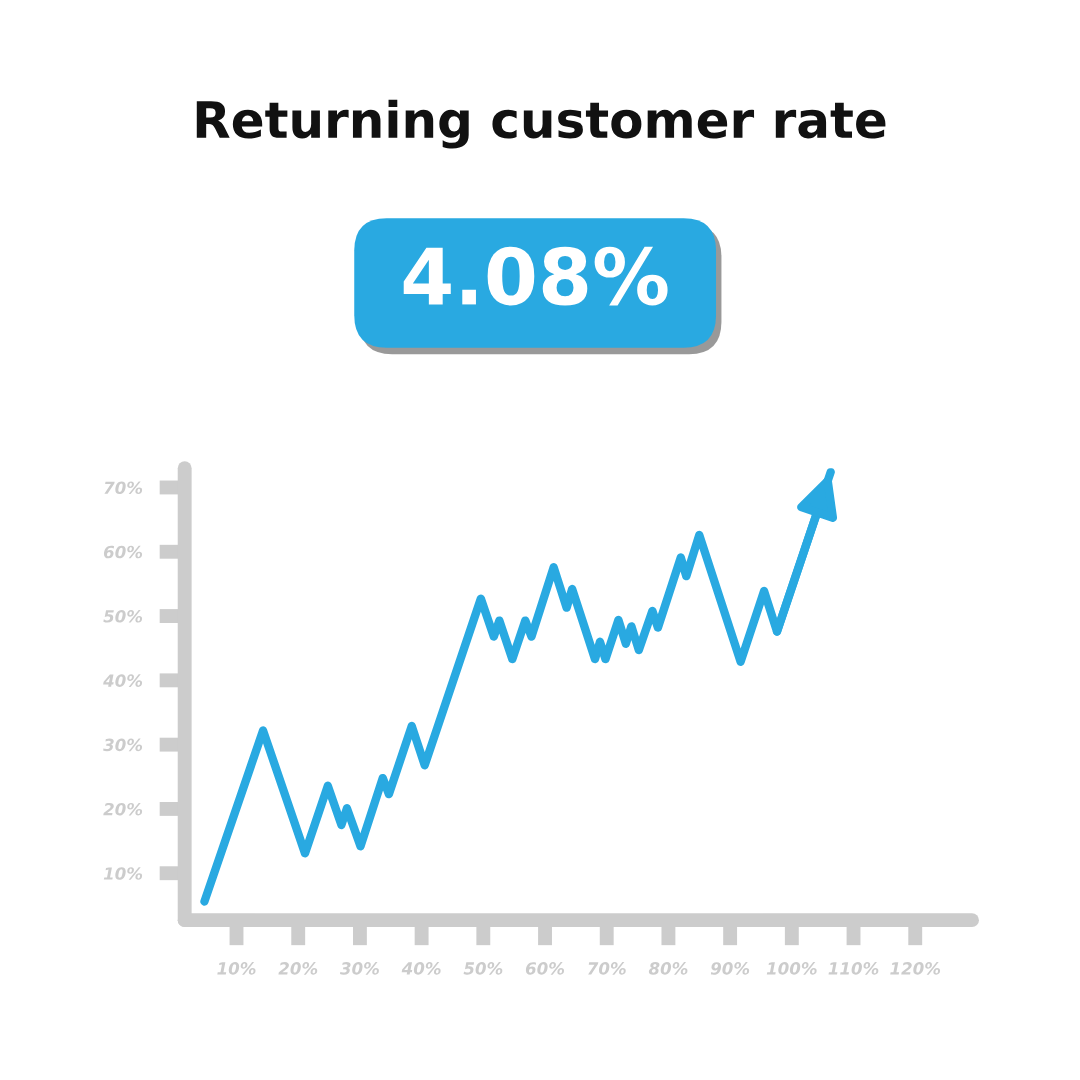 This screenshot has height=1080, width=1080. I want to click on chart-title: Returning customer rate, so click(541, 124).